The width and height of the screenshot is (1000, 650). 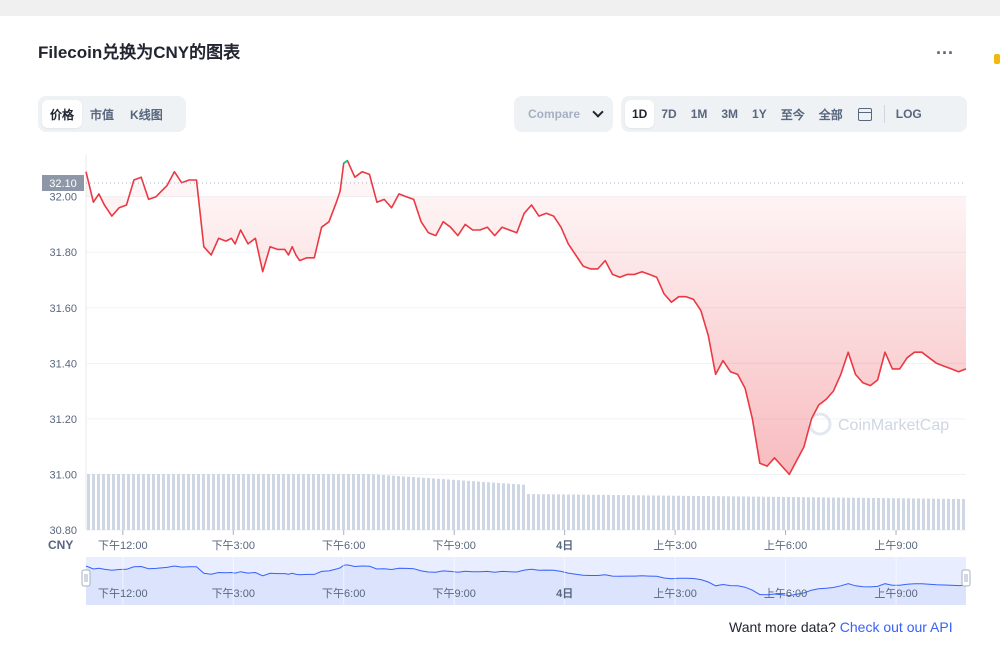 What do you see at coordinates (62, 114) in the screenshot?
I see `tab-price: 价格` at bounding box center [62, 114].